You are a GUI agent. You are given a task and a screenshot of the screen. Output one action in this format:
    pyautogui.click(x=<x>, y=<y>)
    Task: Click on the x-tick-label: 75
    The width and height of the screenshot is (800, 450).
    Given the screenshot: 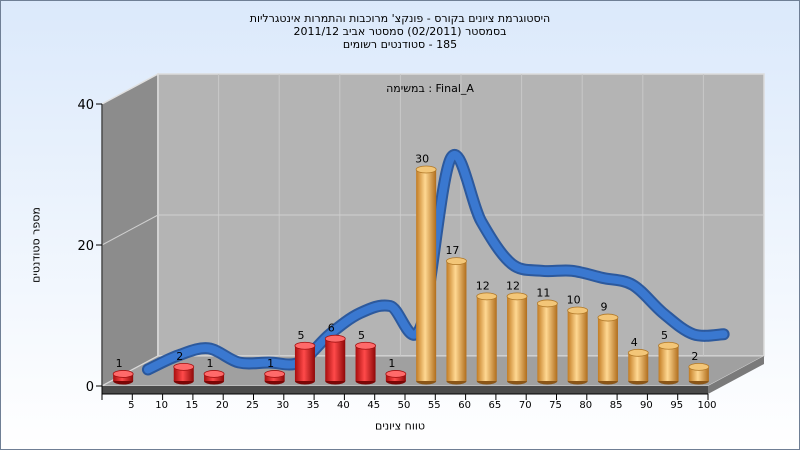 What is the action you would take?
    pyautogui.click(x=555, y=405)
    